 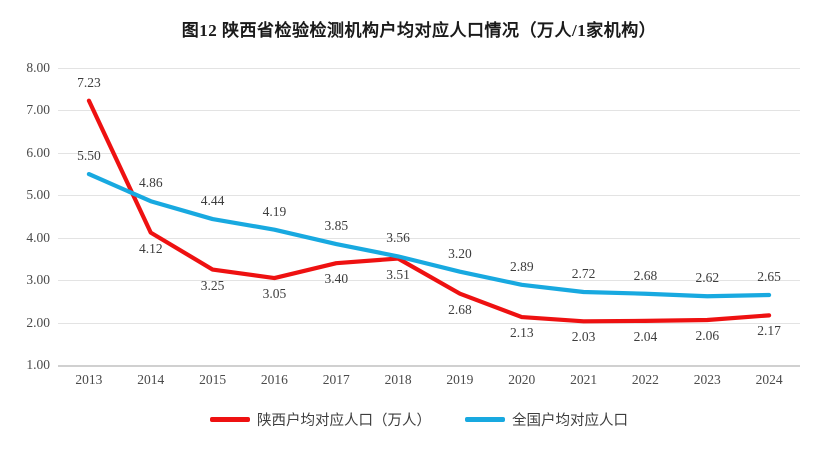 What do you see at coordinates (707, 336) in the screenshot?
I see `data-label: 2.06` at bounding box center [707, 336].